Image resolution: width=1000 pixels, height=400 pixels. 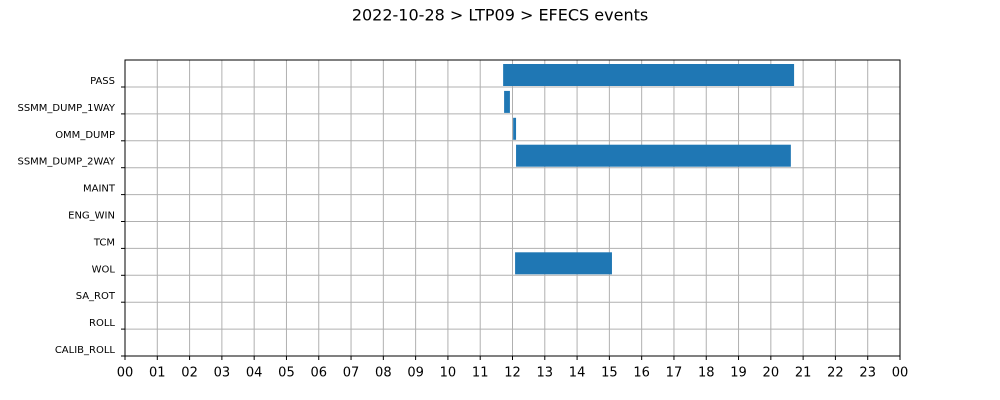 What do you see at coordinates (577, 373) in the screenshot?
I see `x-tick-label: 14` at bounding box center [577, 373].